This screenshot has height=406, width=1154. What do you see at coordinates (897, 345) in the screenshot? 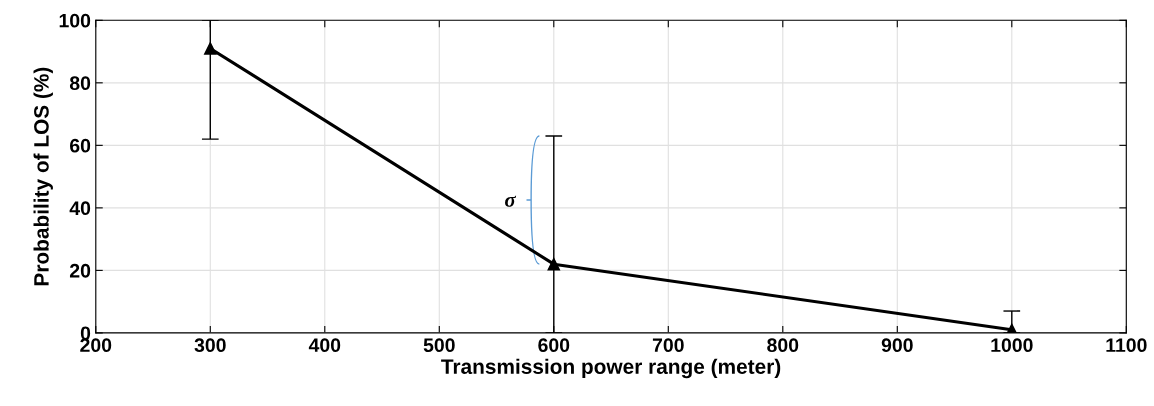
I see `x-tick-label: 900` at bounding box center [897, 345].